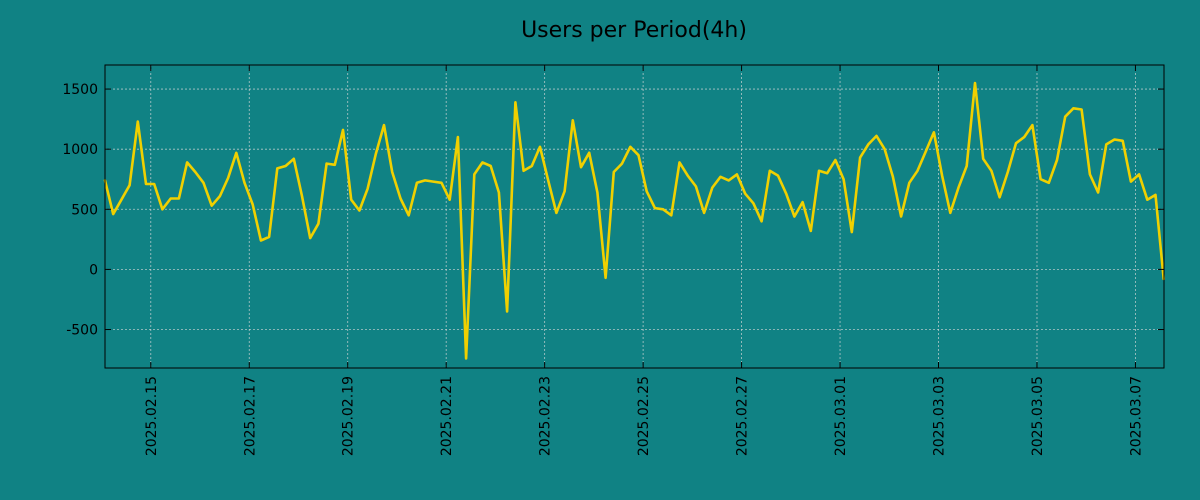 The width and height of the screenshot is (1200, 500). I want to click on x-tick-label: 2025.03.01, so click(841, 416).